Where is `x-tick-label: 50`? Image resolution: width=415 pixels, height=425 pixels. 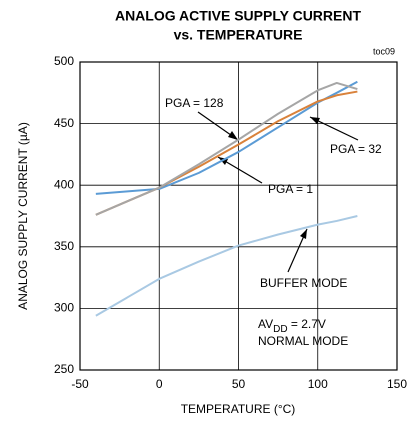
x-tick-label: 50 is located at coordinates (239, 384).